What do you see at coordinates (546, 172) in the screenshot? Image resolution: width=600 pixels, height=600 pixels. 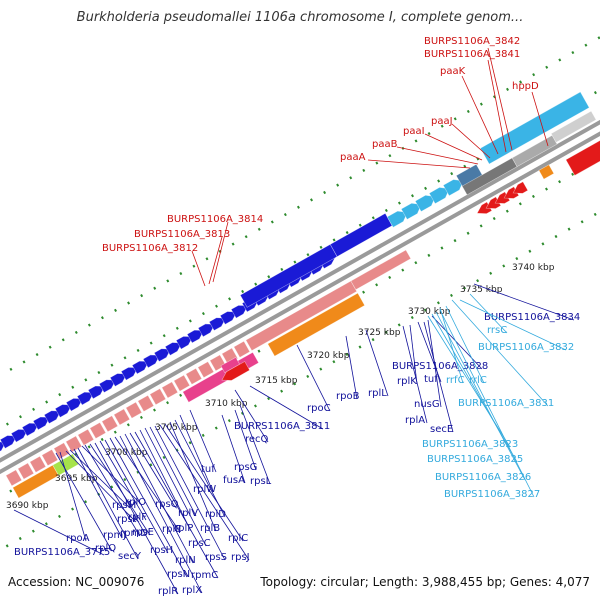 I see `orange-small-block` at bounding box center [546, 172].